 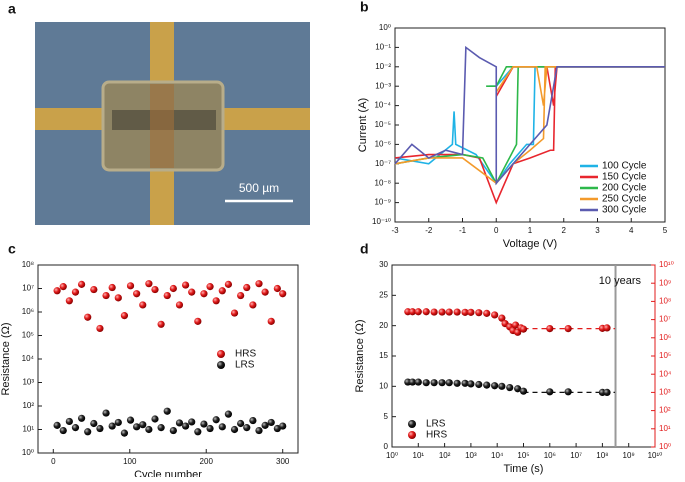 I want to click on y-tick-label: 20, so click(x=383, y=325).